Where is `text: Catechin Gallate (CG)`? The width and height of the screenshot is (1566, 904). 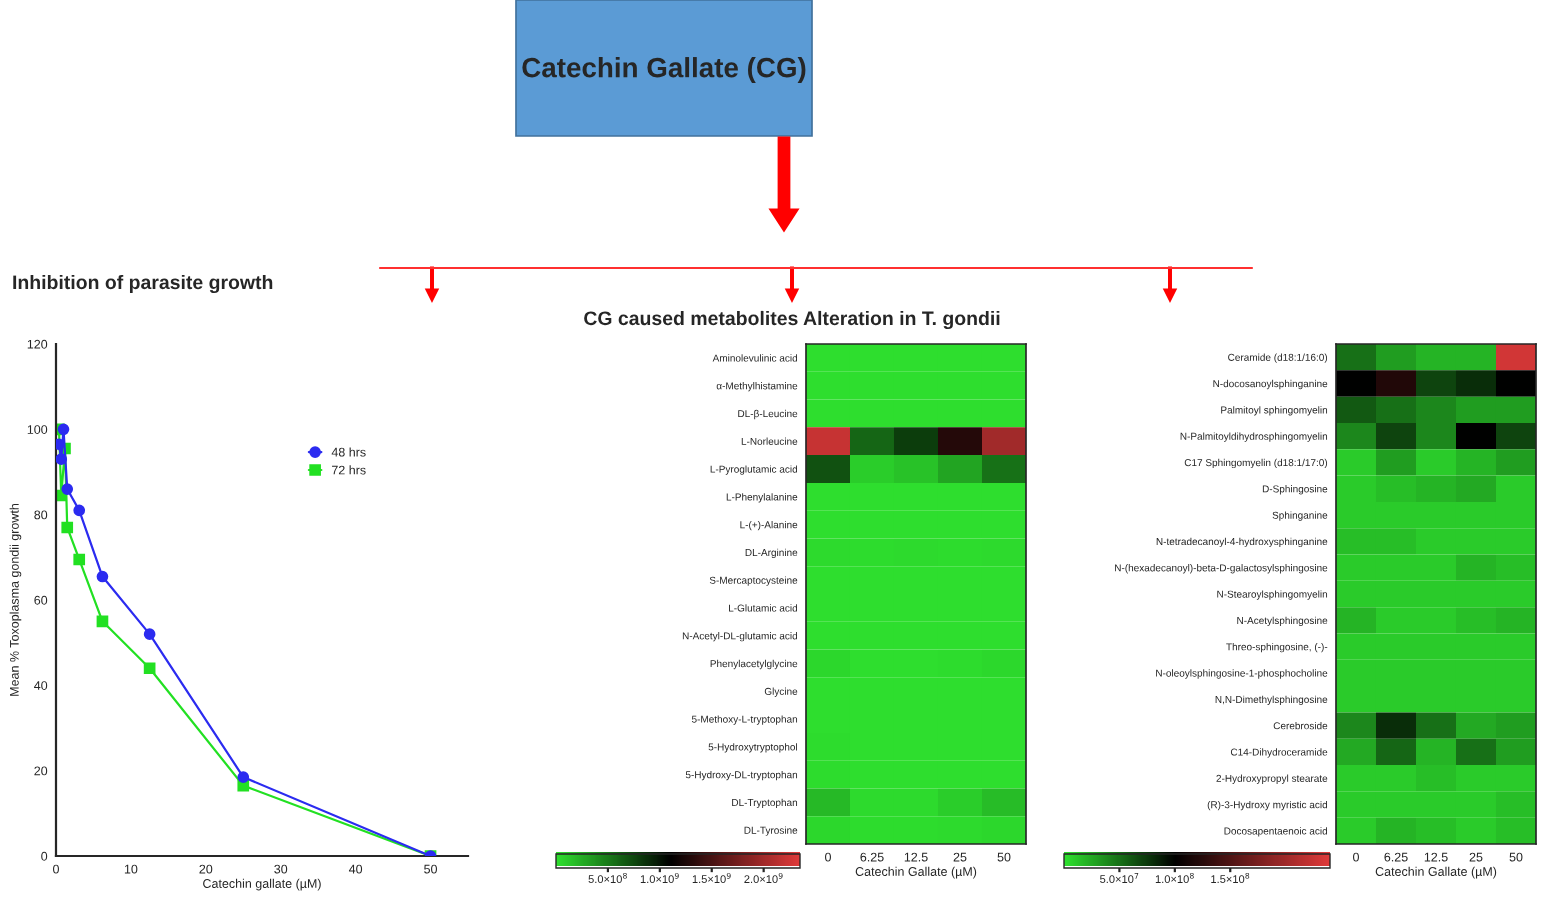 text: Catechin Gallate (CG) is located at coordinates (664, 70).